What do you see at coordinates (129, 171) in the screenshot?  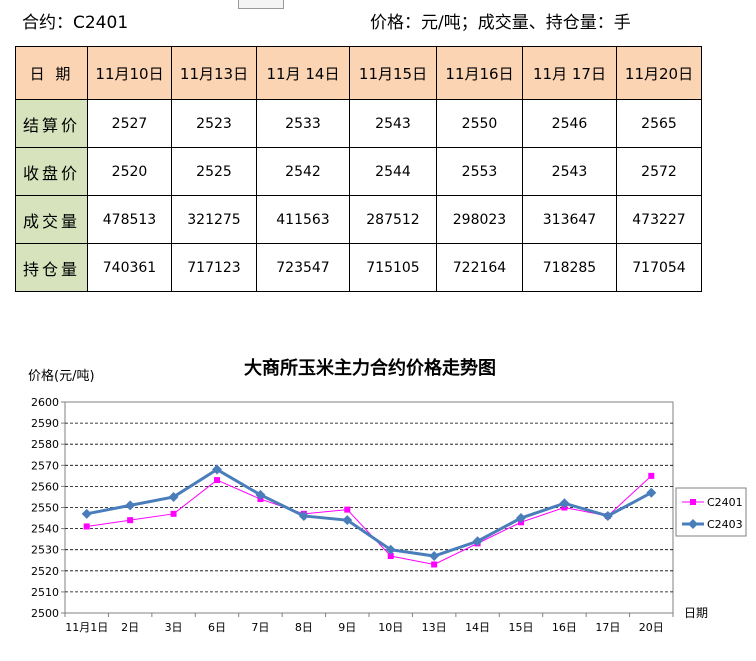 I see `value-cell: 2520` at bounding box center [129, 171].